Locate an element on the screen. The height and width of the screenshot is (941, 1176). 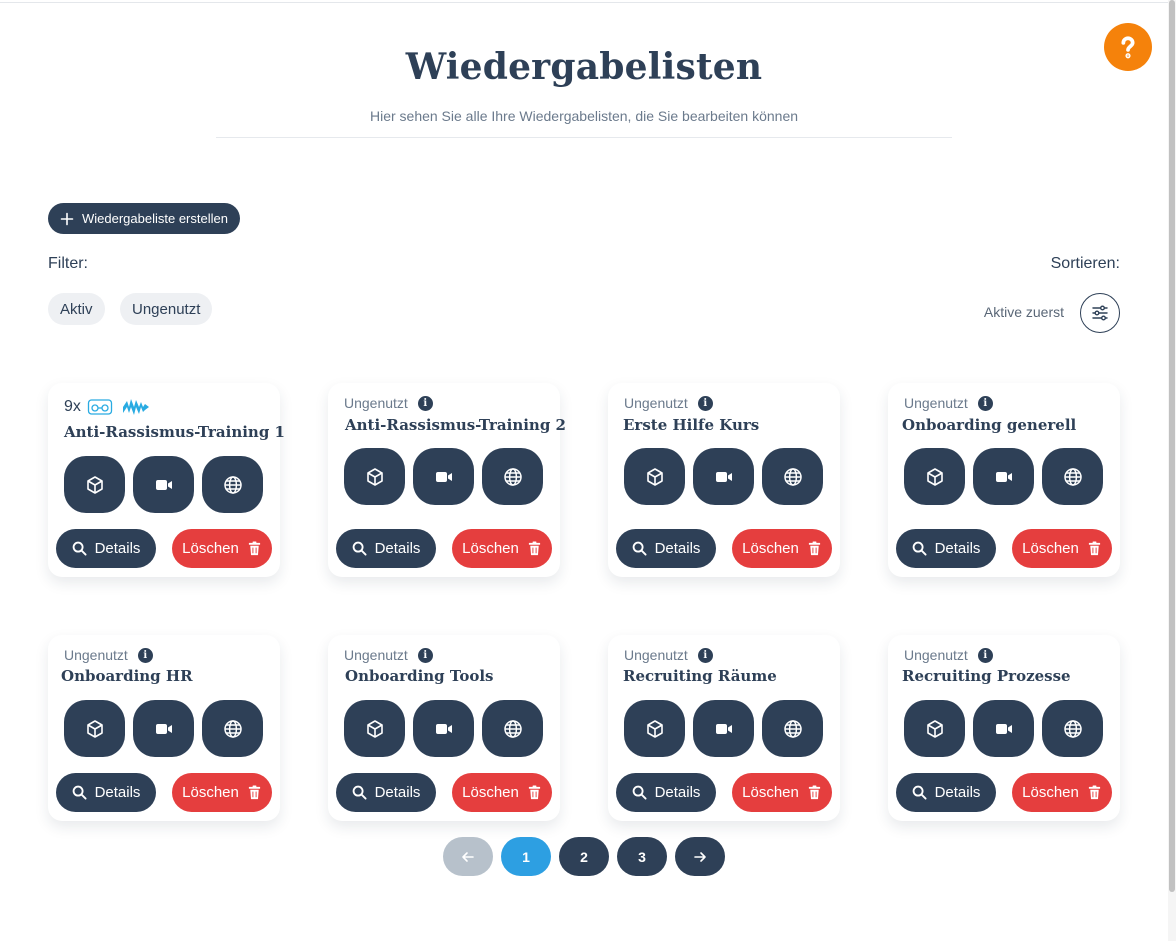
next-page-button is located at coordinates (700, 856).